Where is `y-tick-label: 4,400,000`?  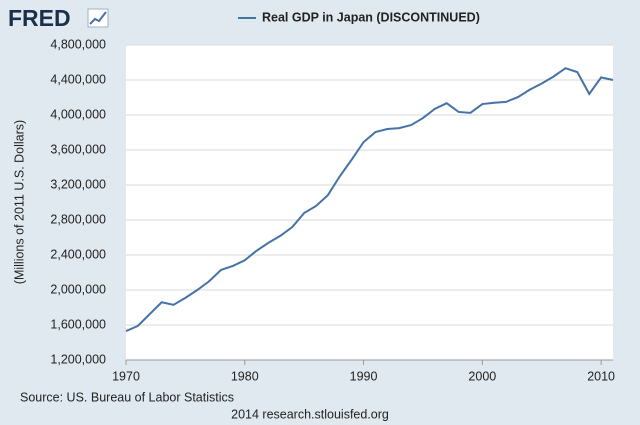 y-tick-label: 4,400,000 is located at coordinates (78, 79).